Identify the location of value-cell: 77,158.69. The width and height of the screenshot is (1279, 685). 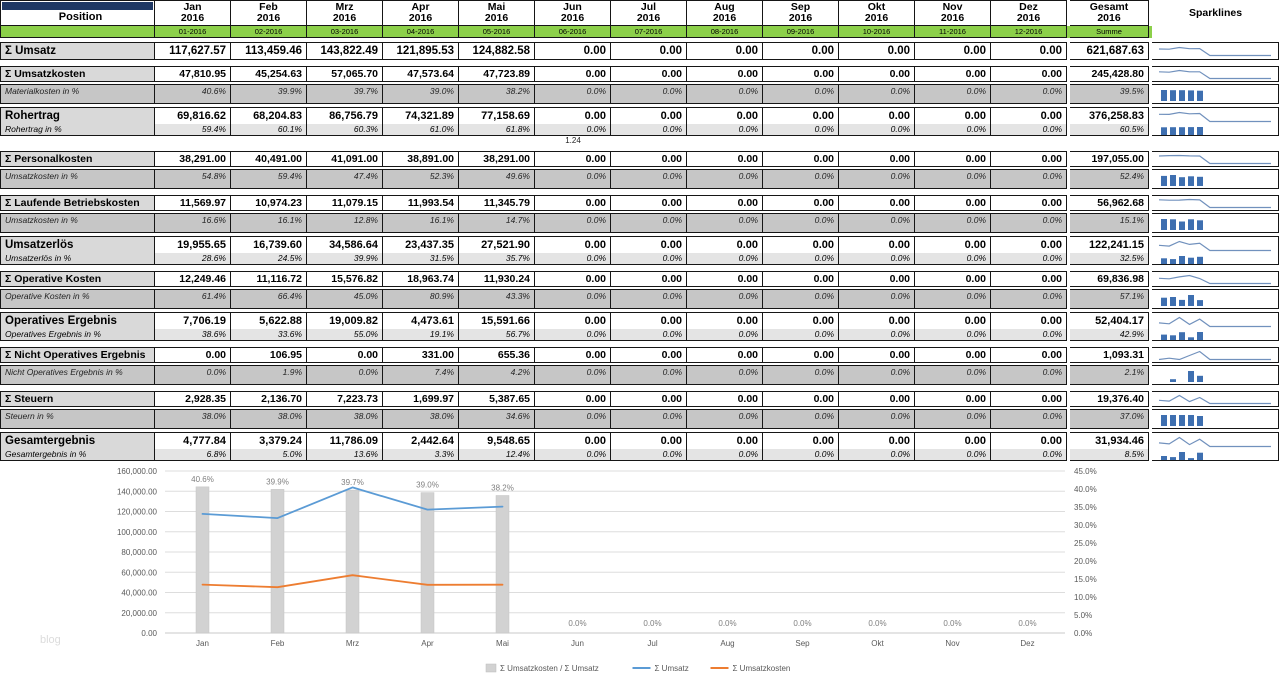
(497, 115).